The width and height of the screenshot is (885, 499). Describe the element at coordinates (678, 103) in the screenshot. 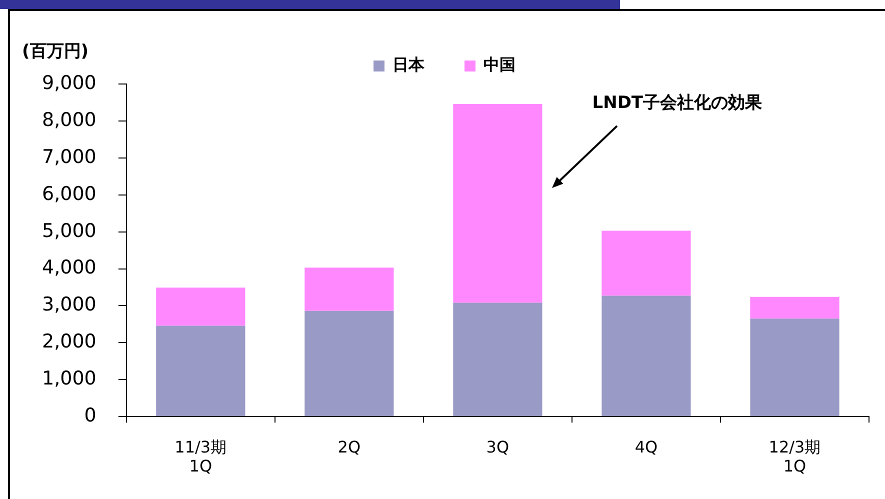

I see `annotation: LNDT子会社化の効果` at that location.